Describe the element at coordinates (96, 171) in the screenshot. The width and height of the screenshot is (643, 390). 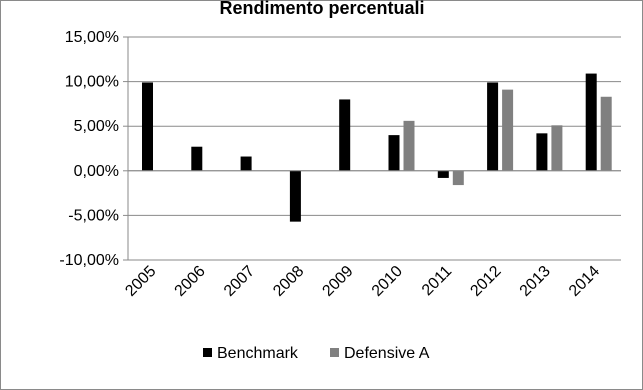
I see `y-tick-label: 0,00%` at that location.